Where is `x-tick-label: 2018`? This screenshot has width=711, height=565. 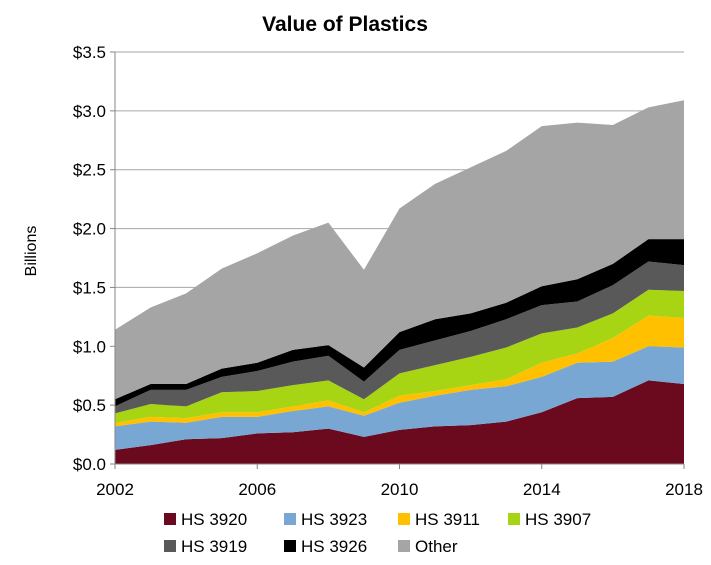 x-tick-label: 2018 is located at coordinates (684, 489).